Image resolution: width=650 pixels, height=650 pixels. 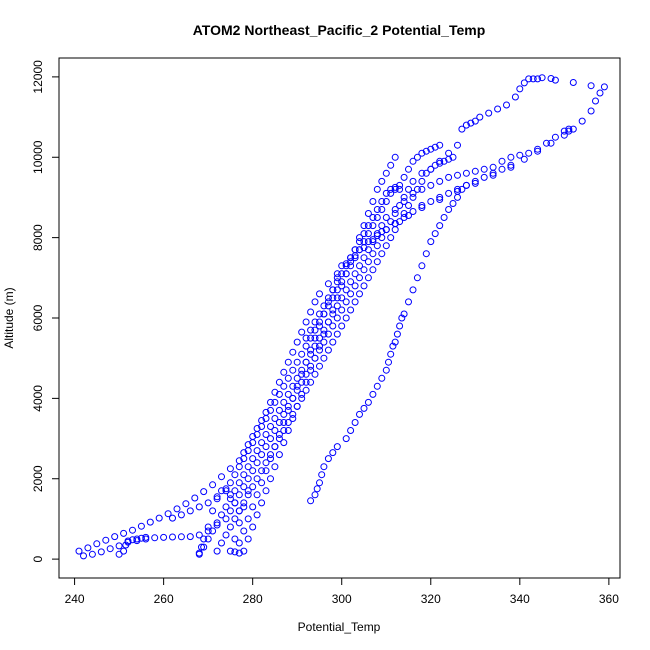 I want to click on x-tick-label: 280, so click(x=253, y=599).